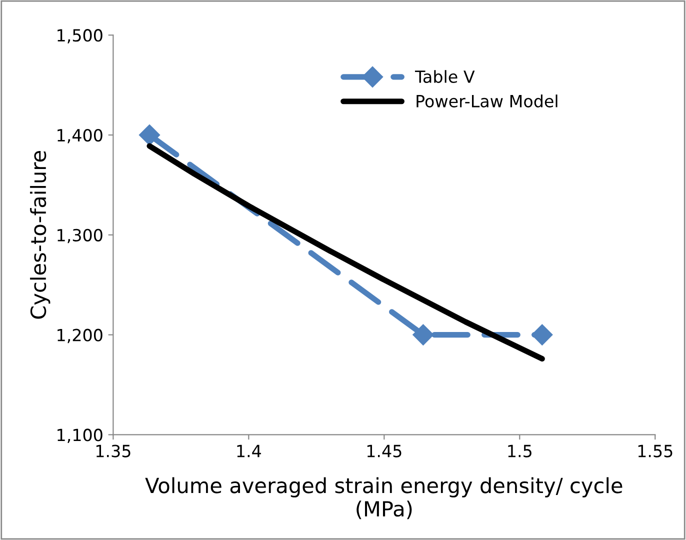 Image resolution: width=686 pixels, height=540 pixels. Describe the element at coordinates (487, 101) in the screenshot. I see `legend-label: Power-Law Model` at that location.